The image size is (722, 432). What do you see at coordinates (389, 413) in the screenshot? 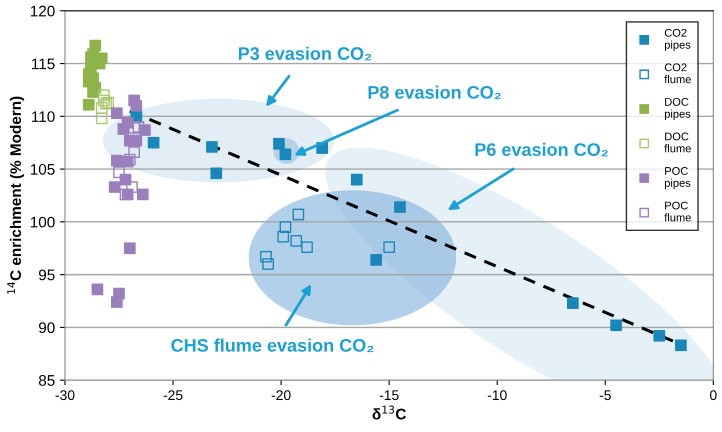
I see `x-axis-title: δ$^{13}$C` at bounding box center [389, 413].